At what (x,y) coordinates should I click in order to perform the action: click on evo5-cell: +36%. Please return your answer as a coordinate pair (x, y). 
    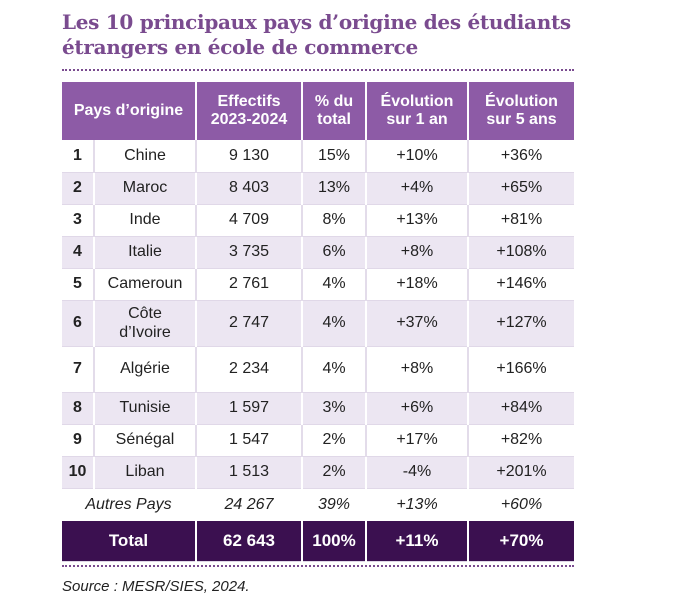
    Looking at the image, I should click on (520, 156).